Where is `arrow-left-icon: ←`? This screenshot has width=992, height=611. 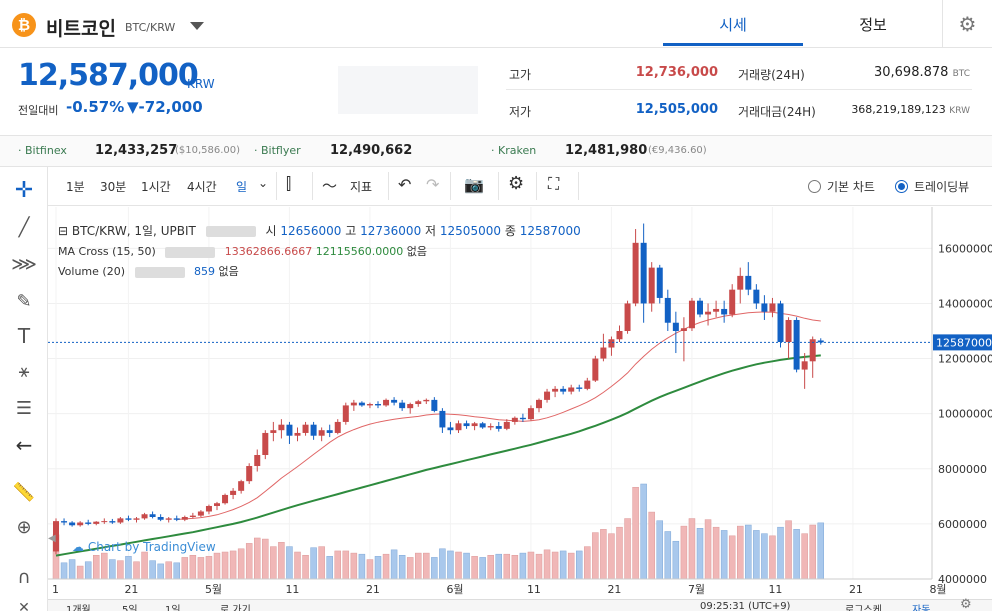
arrow-left-icon: ← is located at coordinates (24, 445).